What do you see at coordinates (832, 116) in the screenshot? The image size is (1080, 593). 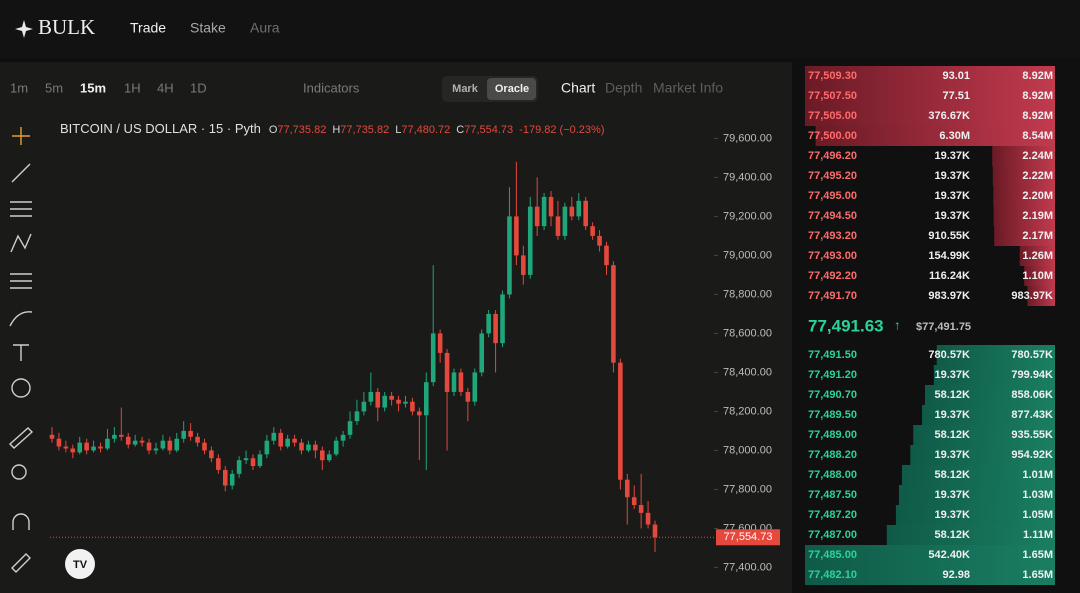 I see `order-price: 77,505.00` at bounding box center [832, 116].